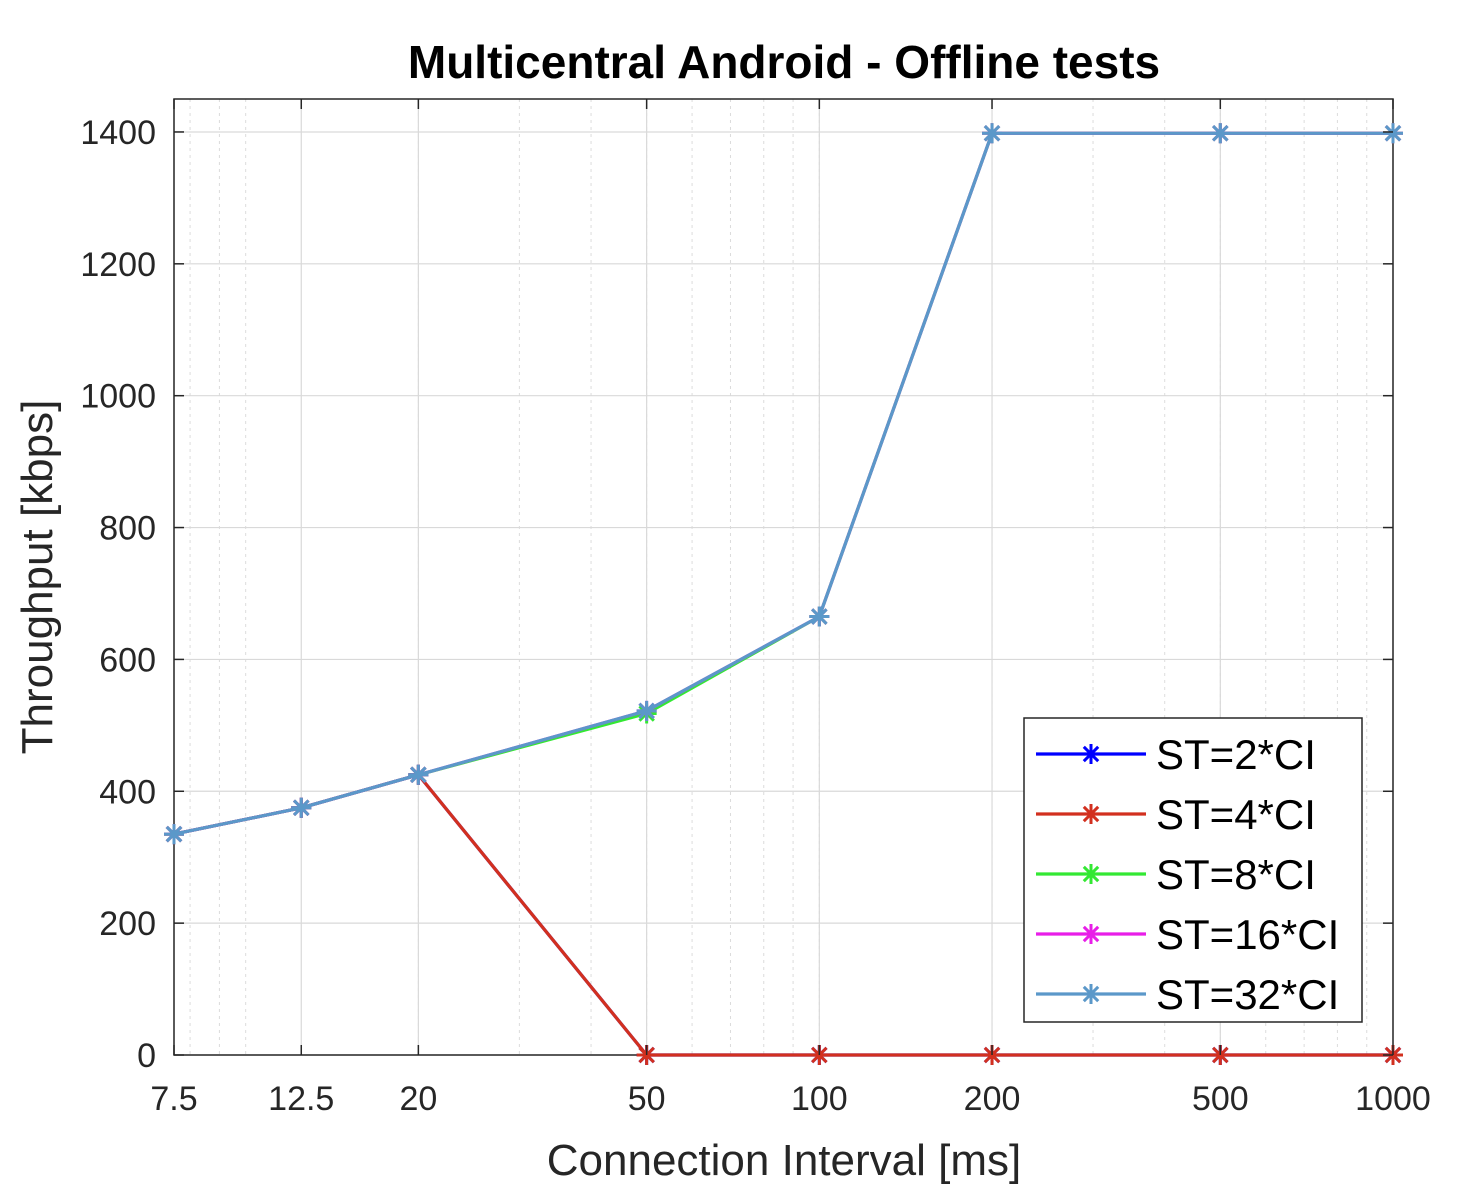 The image size is (1470, 1189). I want to click on chart-title: Multicentral Android - Offline tests, so click(784, 62).